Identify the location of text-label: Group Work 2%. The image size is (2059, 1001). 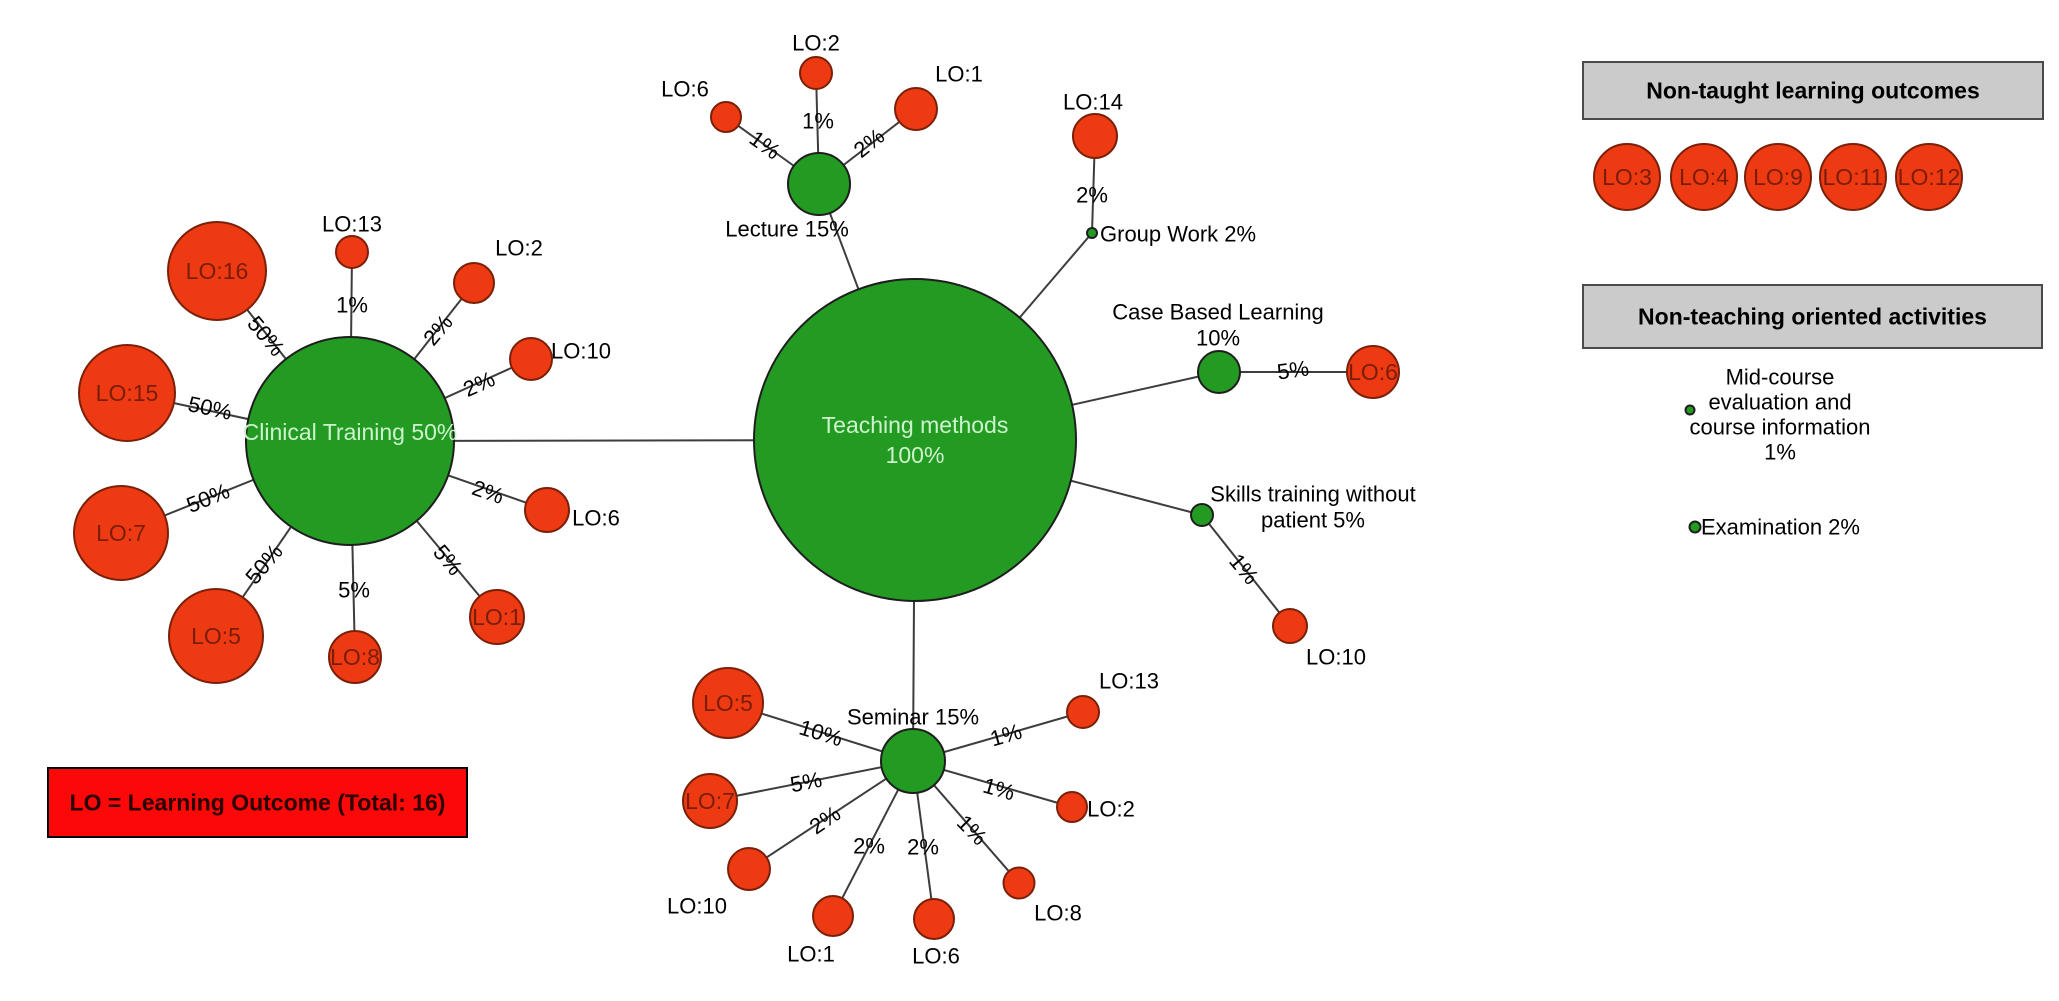
(1178, 234).